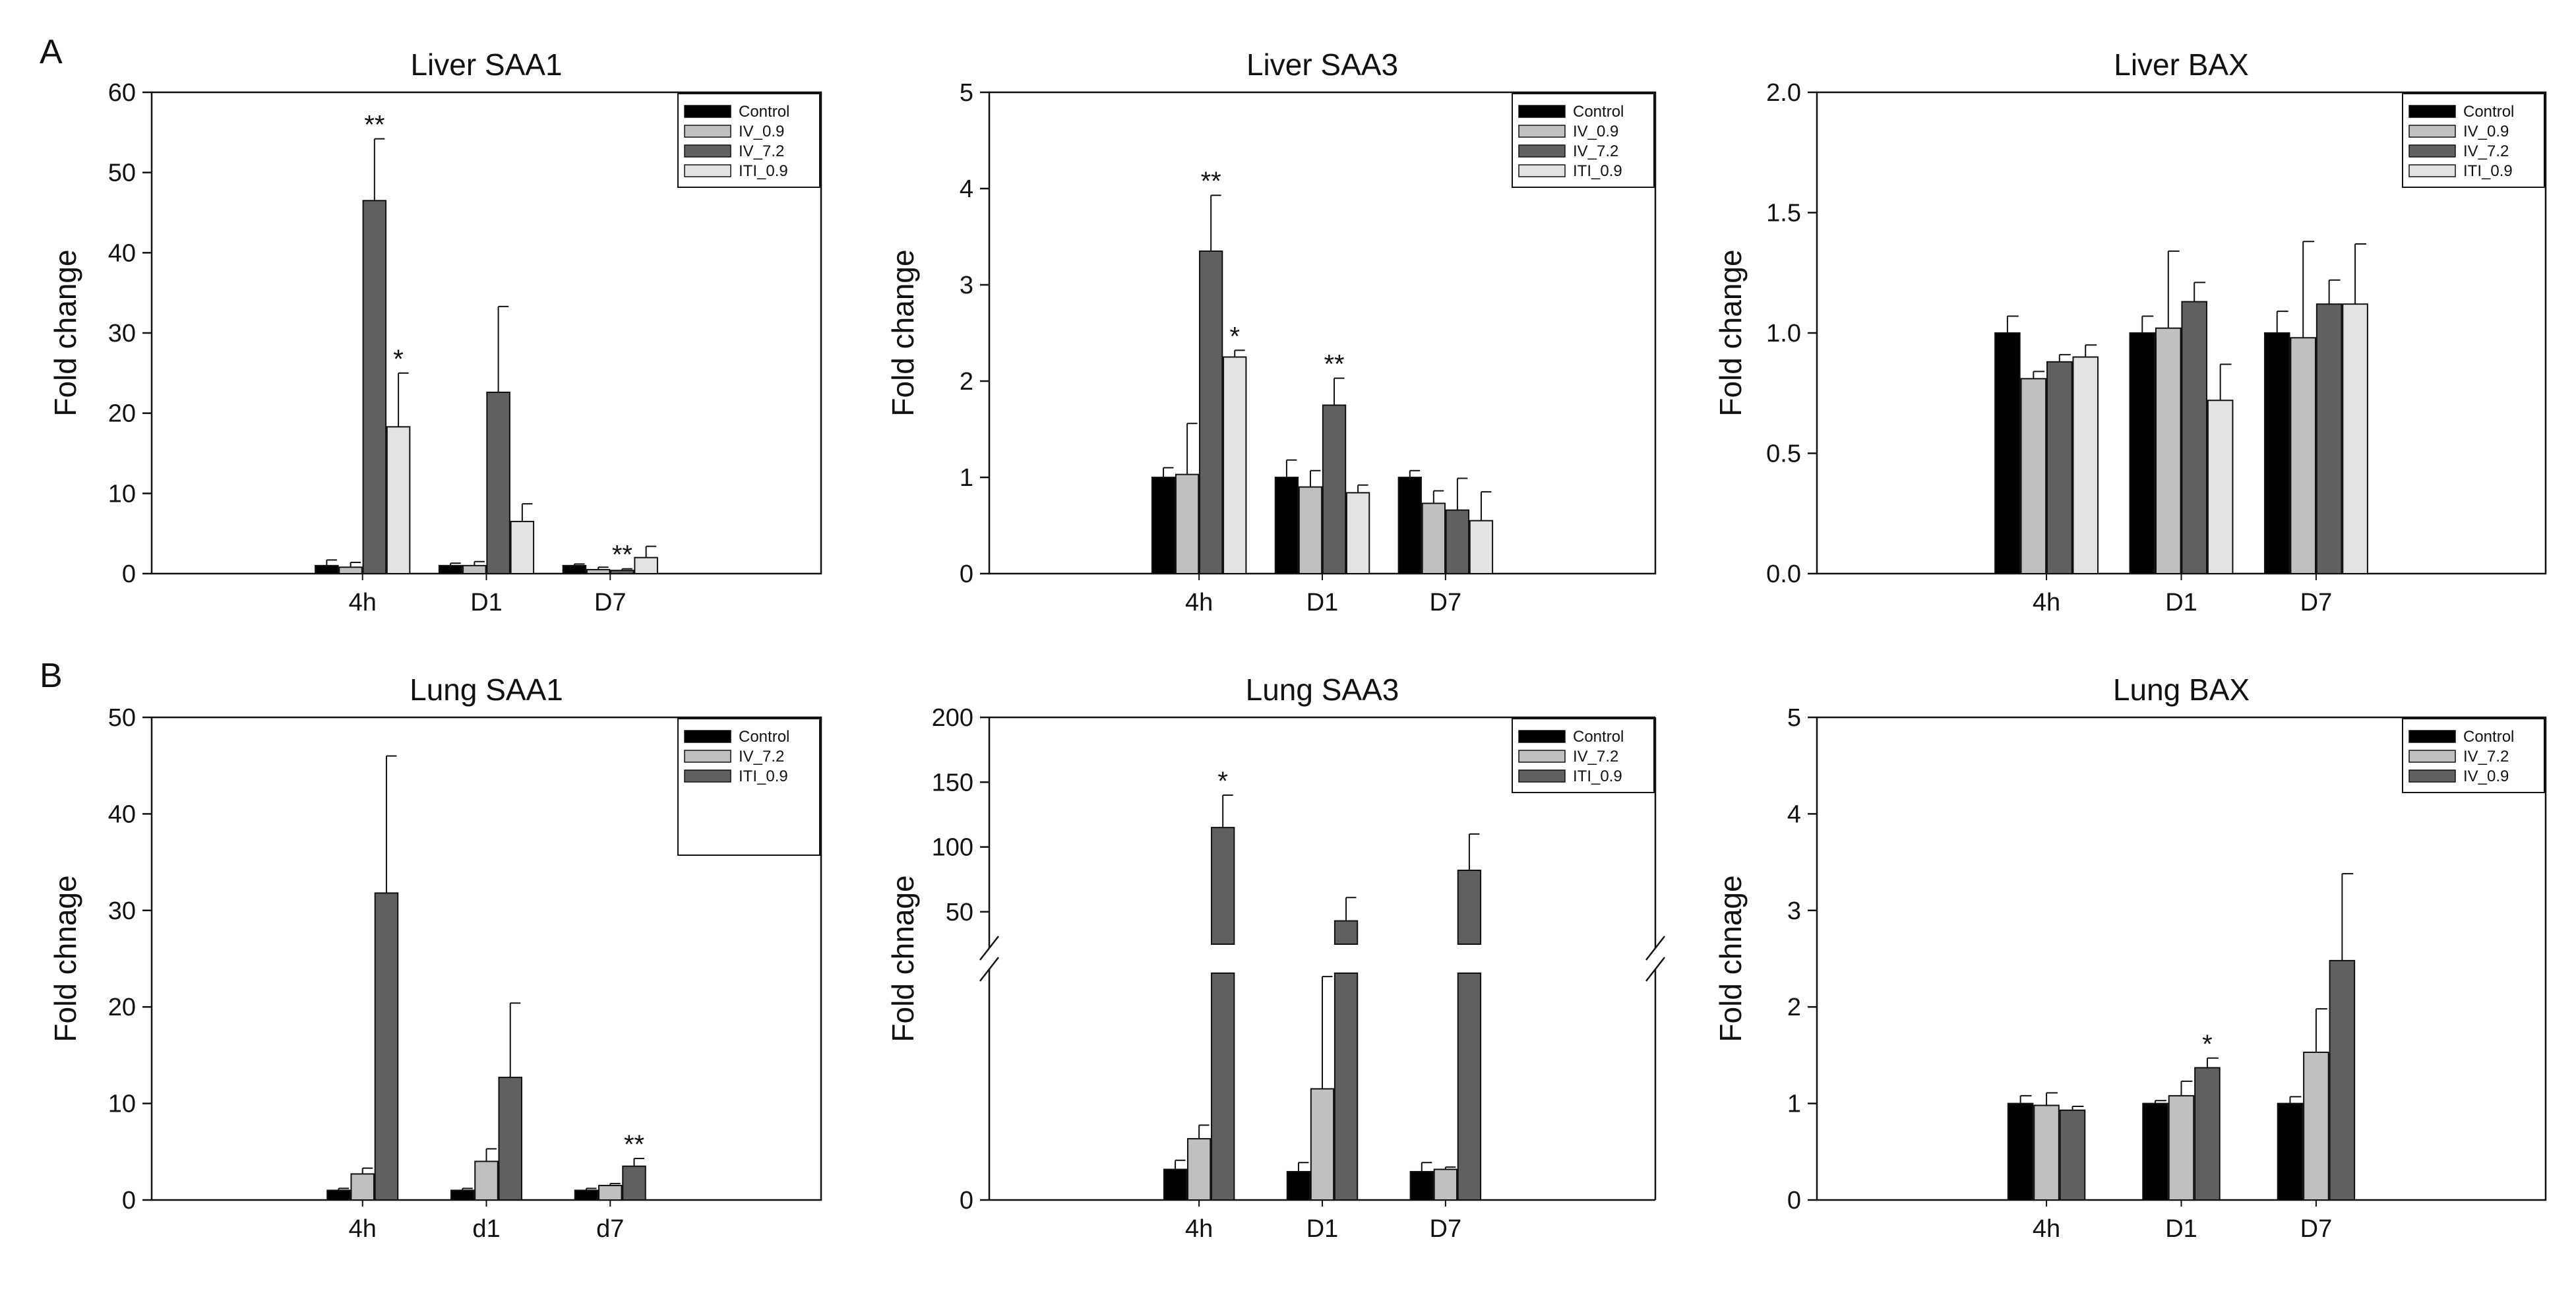  I want to click on y-tick-label: 150, so click(952, 782).